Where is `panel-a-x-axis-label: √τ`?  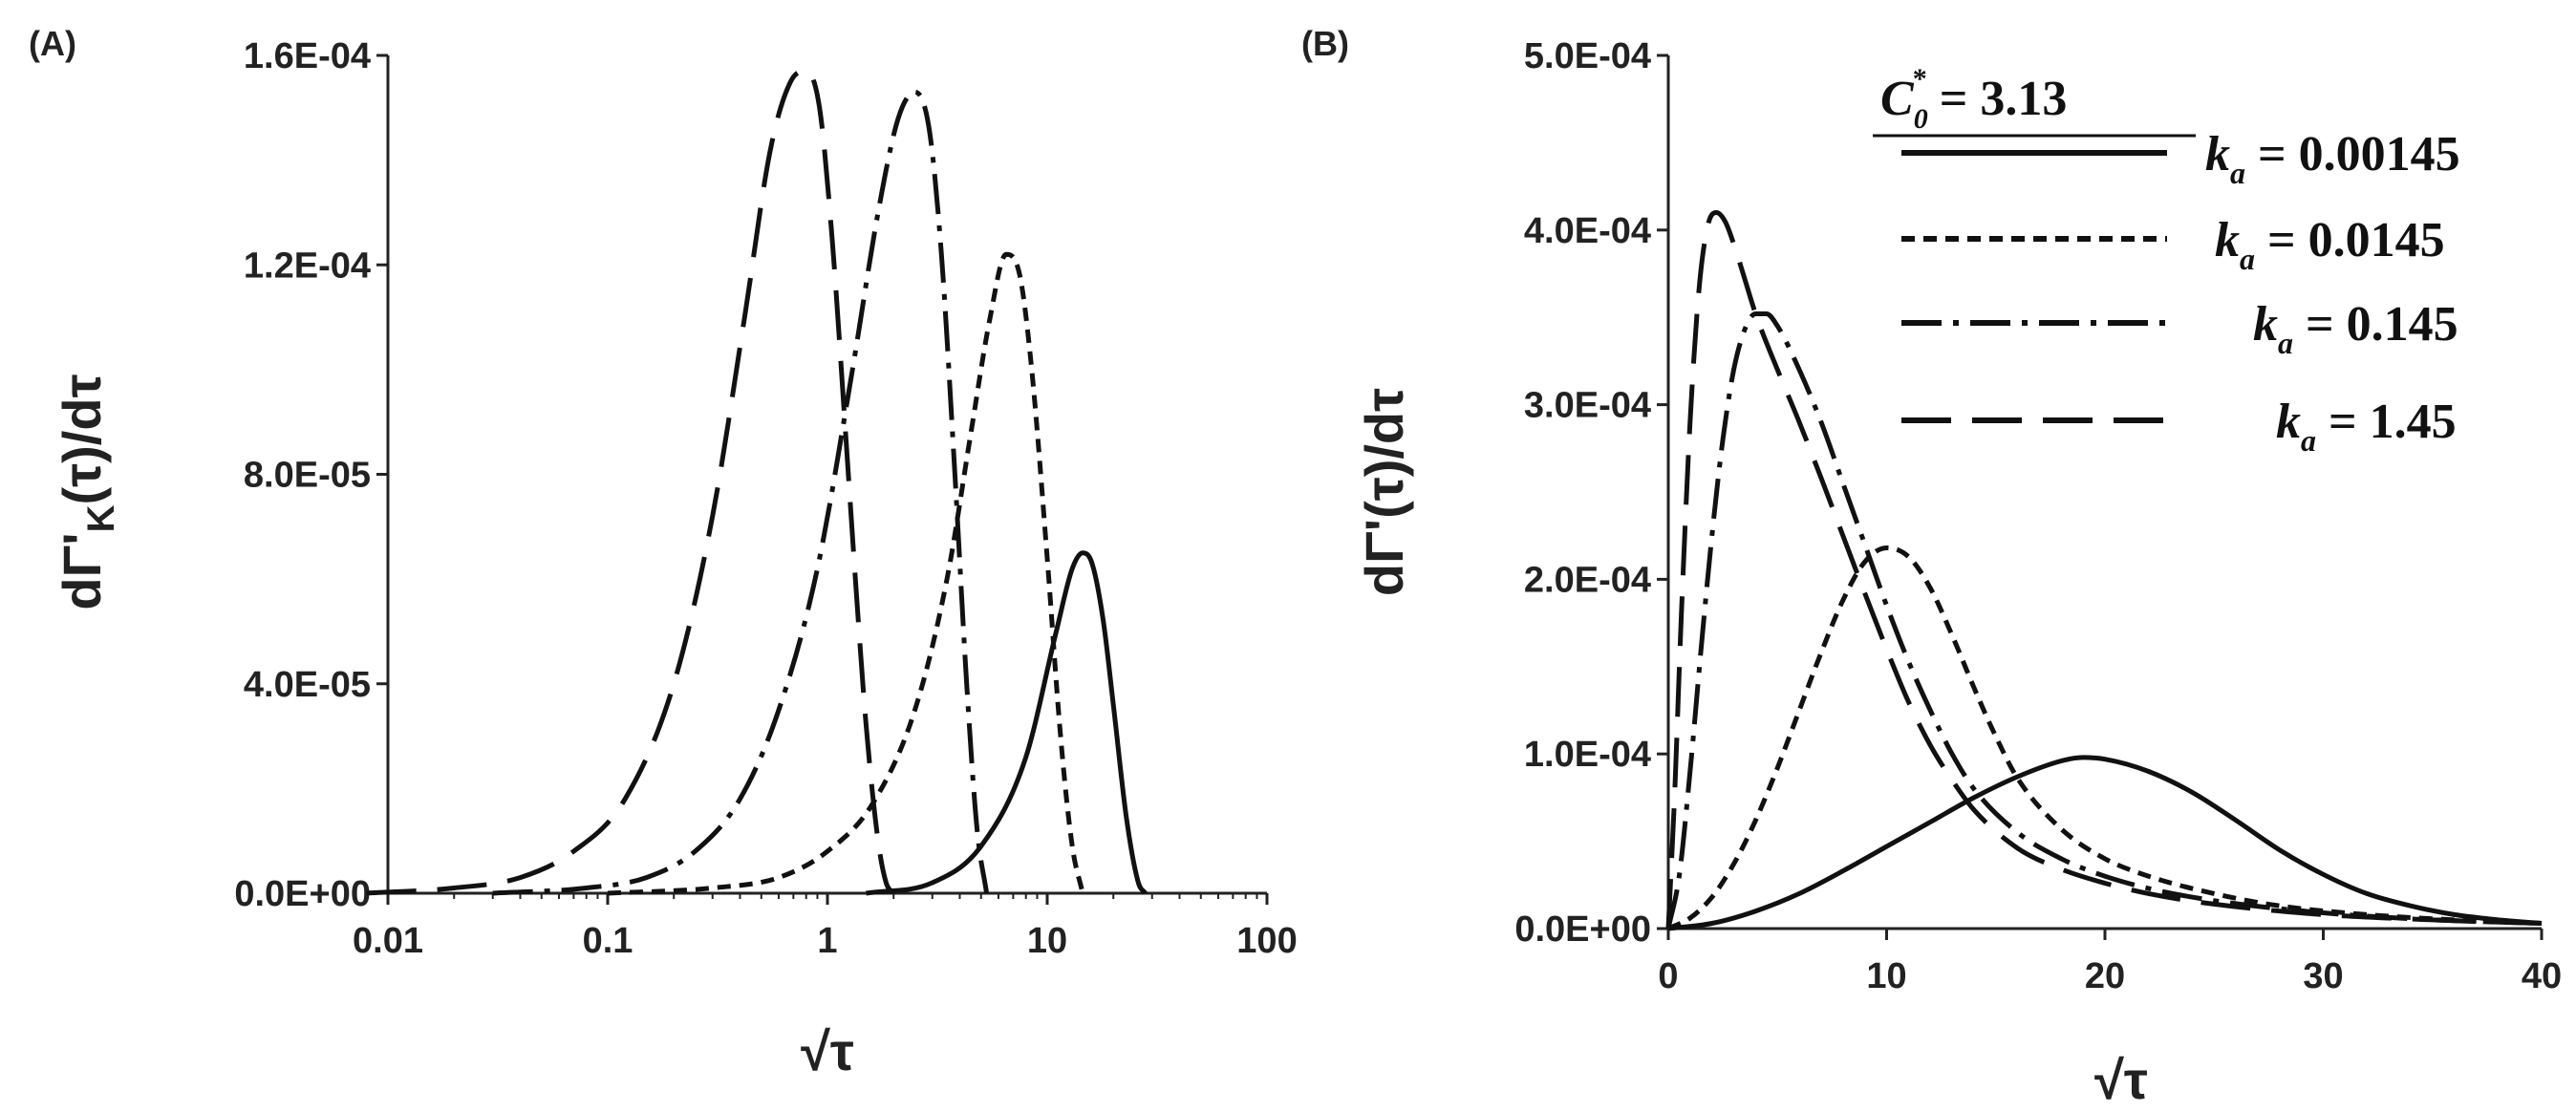 panel-a-x-axis-label: √τ is located at coordinates (827, 1051).